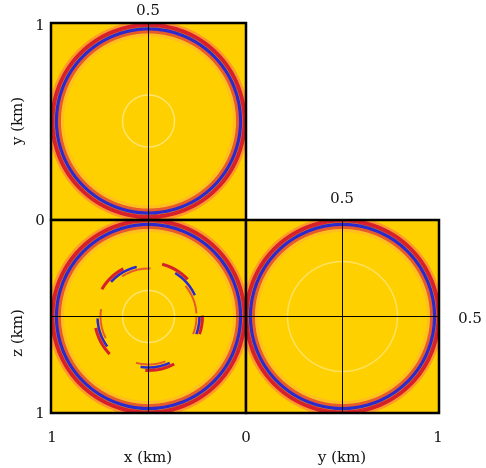 The image size is (486, 468). I want to click on label-y-zero: 0, so click(40, 220).